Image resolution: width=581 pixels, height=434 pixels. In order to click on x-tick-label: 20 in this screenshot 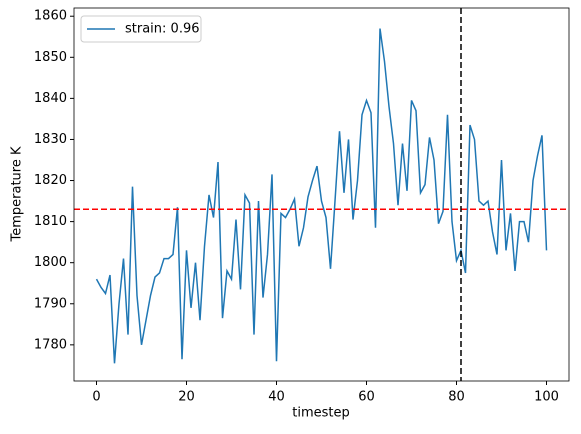, I will do `click(186, 397)`.